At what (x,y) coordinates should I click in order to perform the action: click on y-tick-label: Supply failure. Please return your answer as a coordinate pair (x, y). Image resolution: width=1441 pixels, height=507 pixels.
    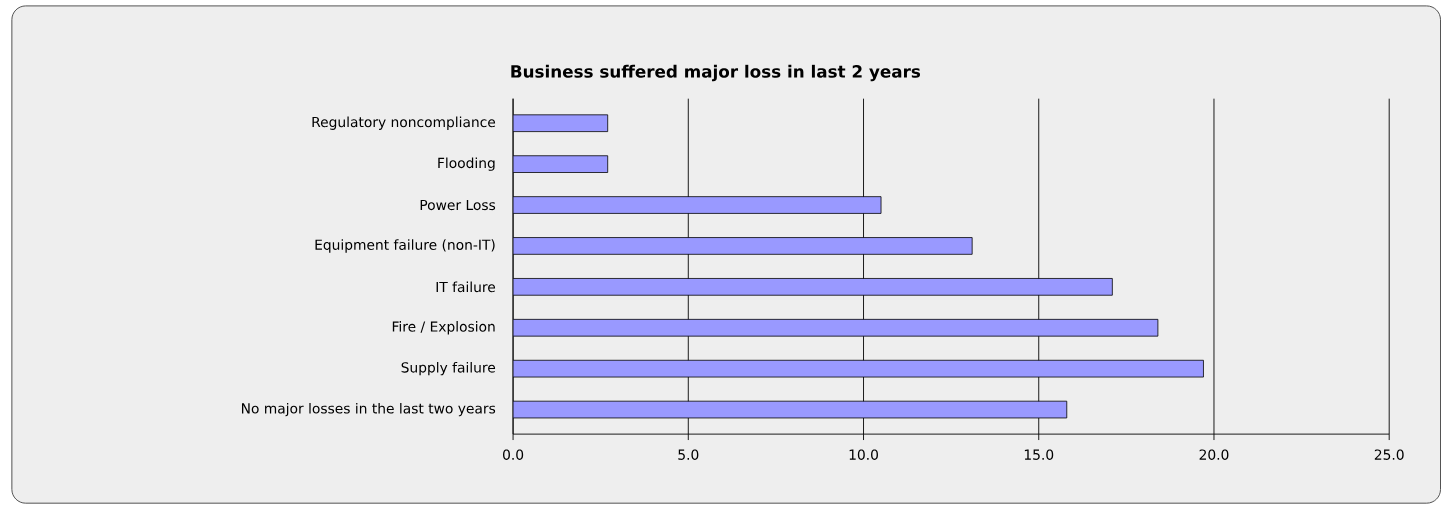
    Looking at the image, I should click on (448, 368).